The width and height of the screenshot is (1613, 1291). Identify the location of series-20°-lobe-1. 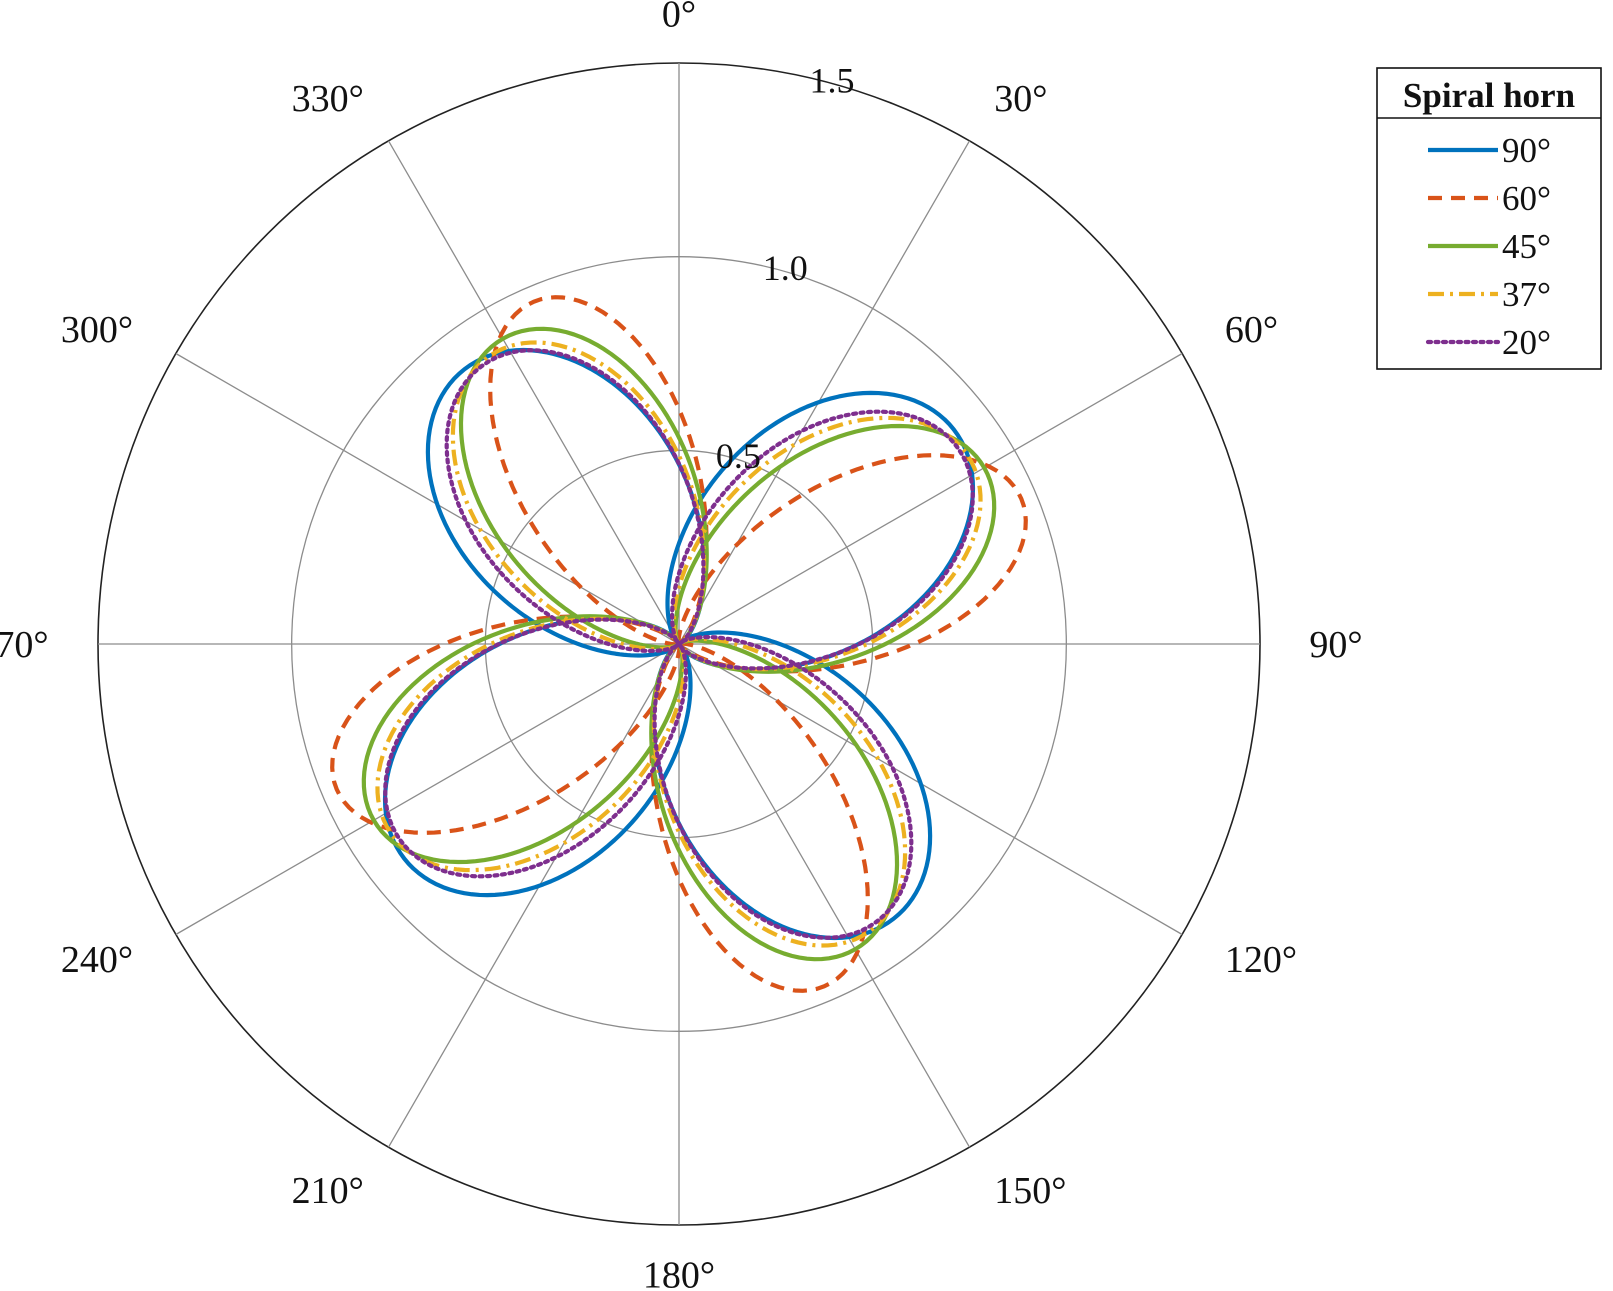
(822, 540).